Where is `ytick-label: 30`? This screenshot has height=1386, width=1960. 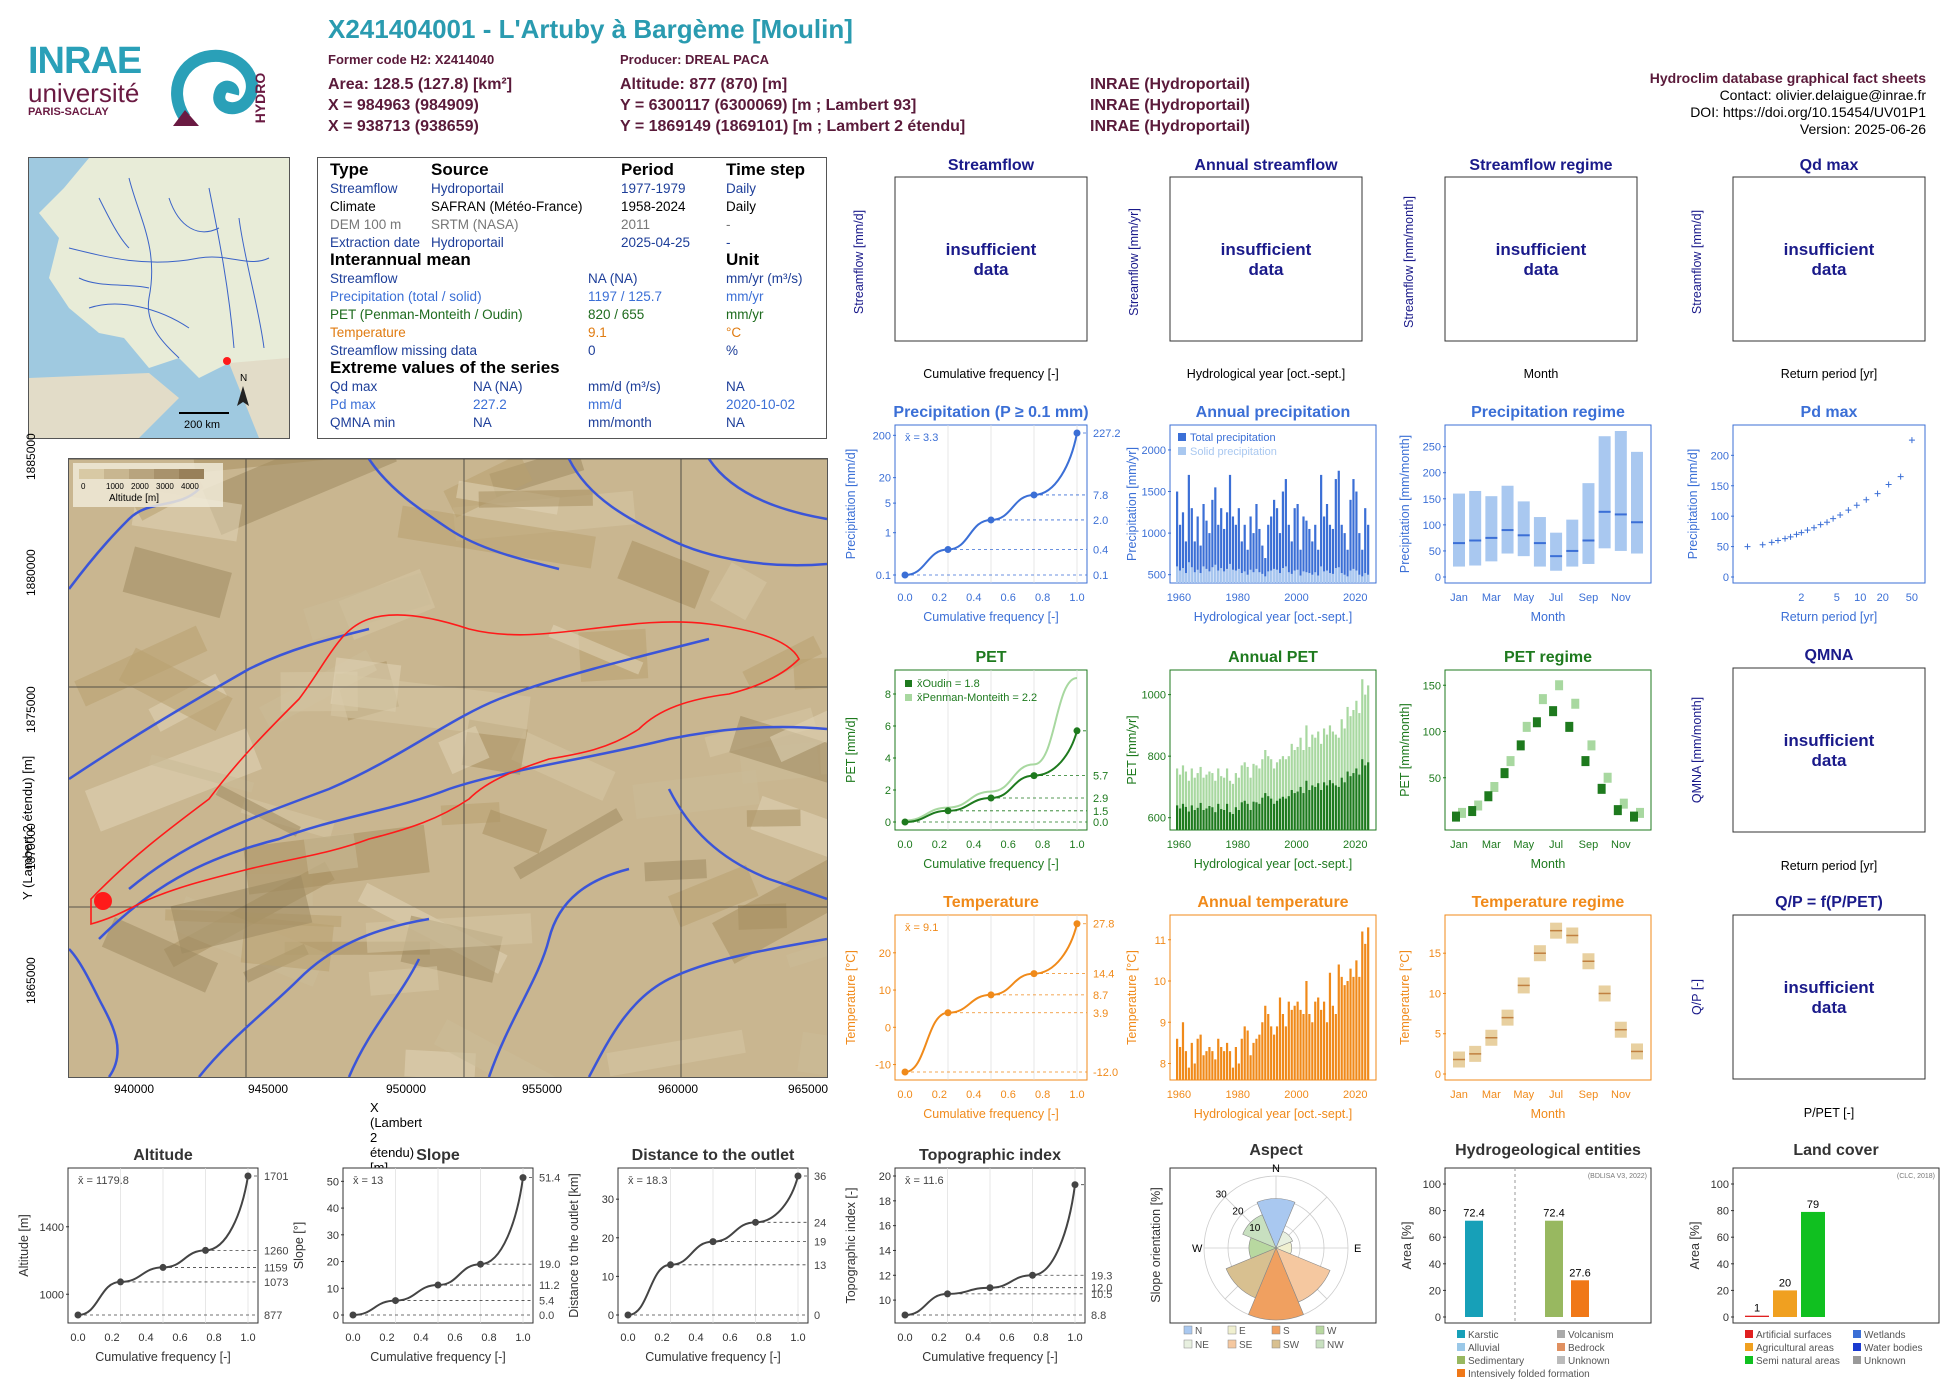 ytick-label: 30 is located at coordinates (608, 1200).